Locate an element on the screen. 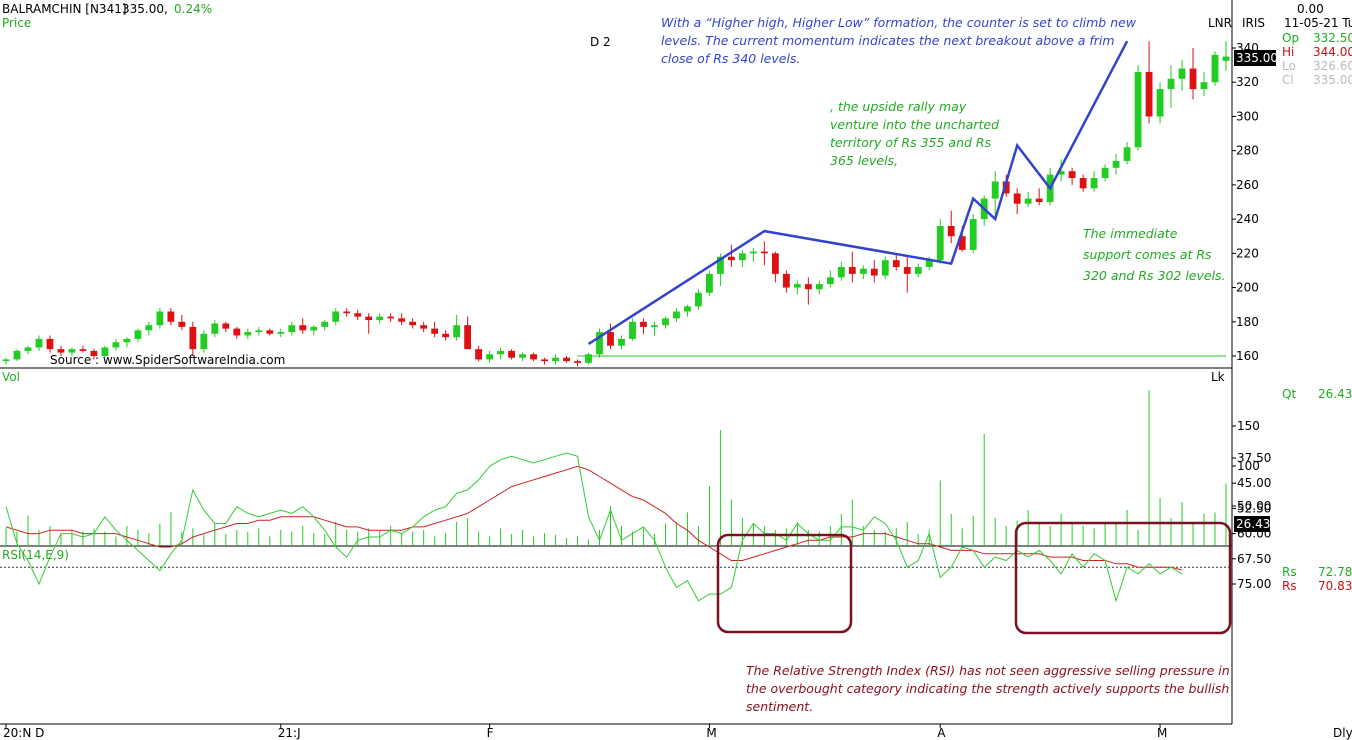  low-label: Lo is located at coordinates (1289, 66).